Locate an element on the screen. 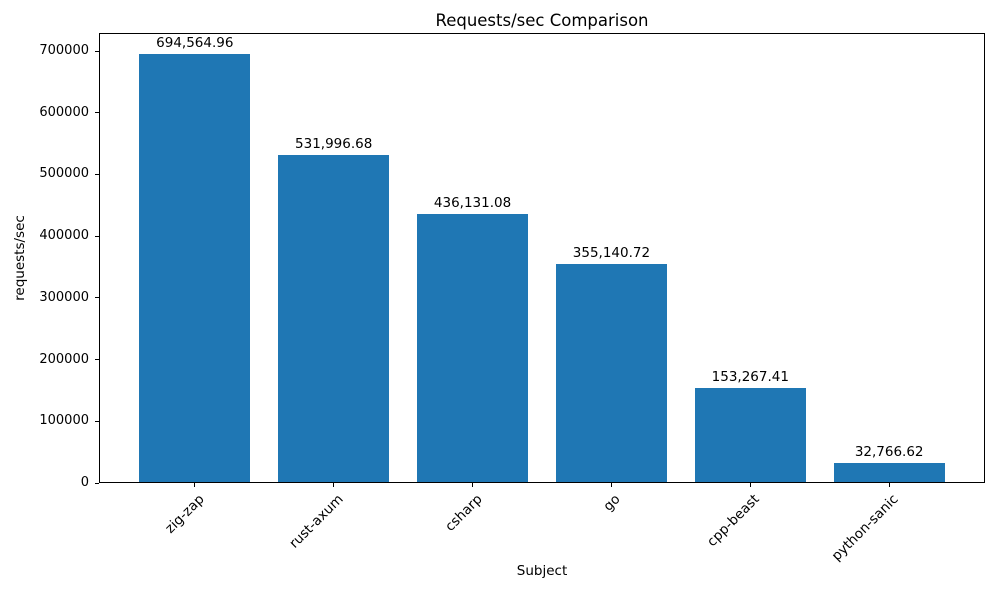 The width and height of the screenshot is (1000, 600). y-tick-label: 0 is located at coordinates (84, 482).